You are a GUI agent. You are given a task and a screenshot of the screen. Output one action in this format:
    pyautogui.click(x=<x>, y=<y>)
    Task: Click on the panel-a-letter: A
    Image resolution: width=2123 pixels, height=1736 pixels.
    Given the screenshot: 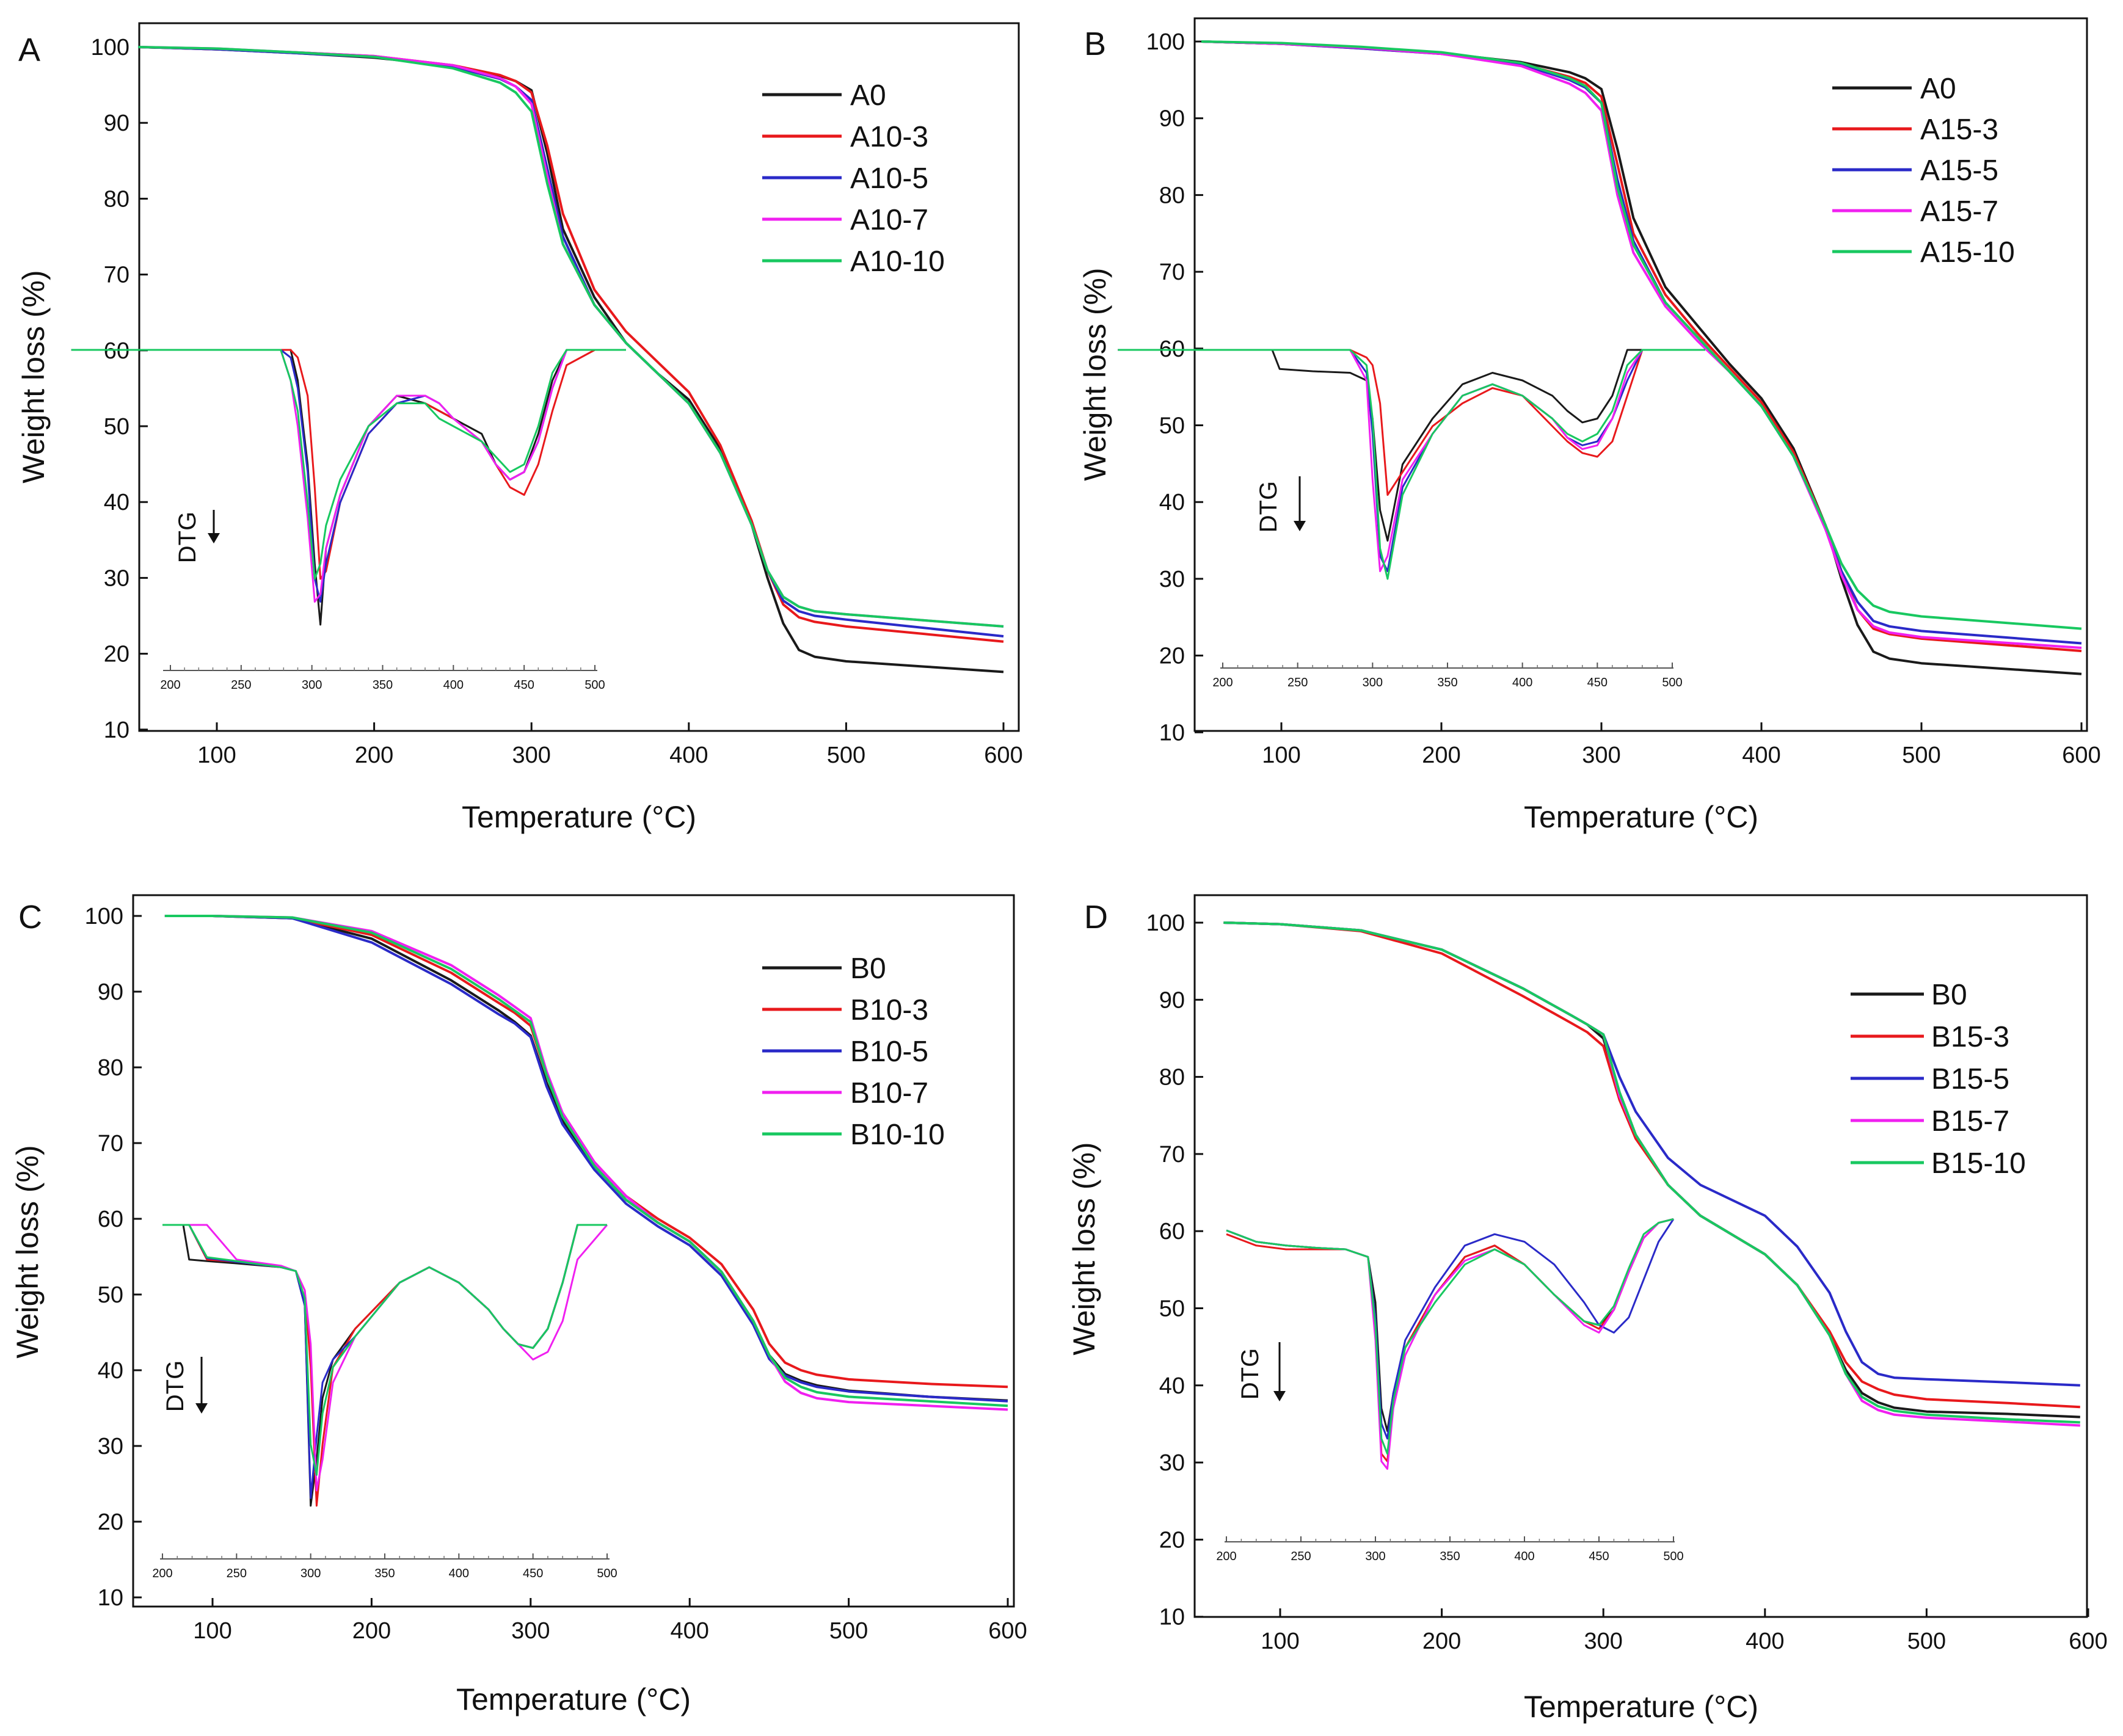 What is the action you would take?
    pyautogui.click(x=29, y=50)
    